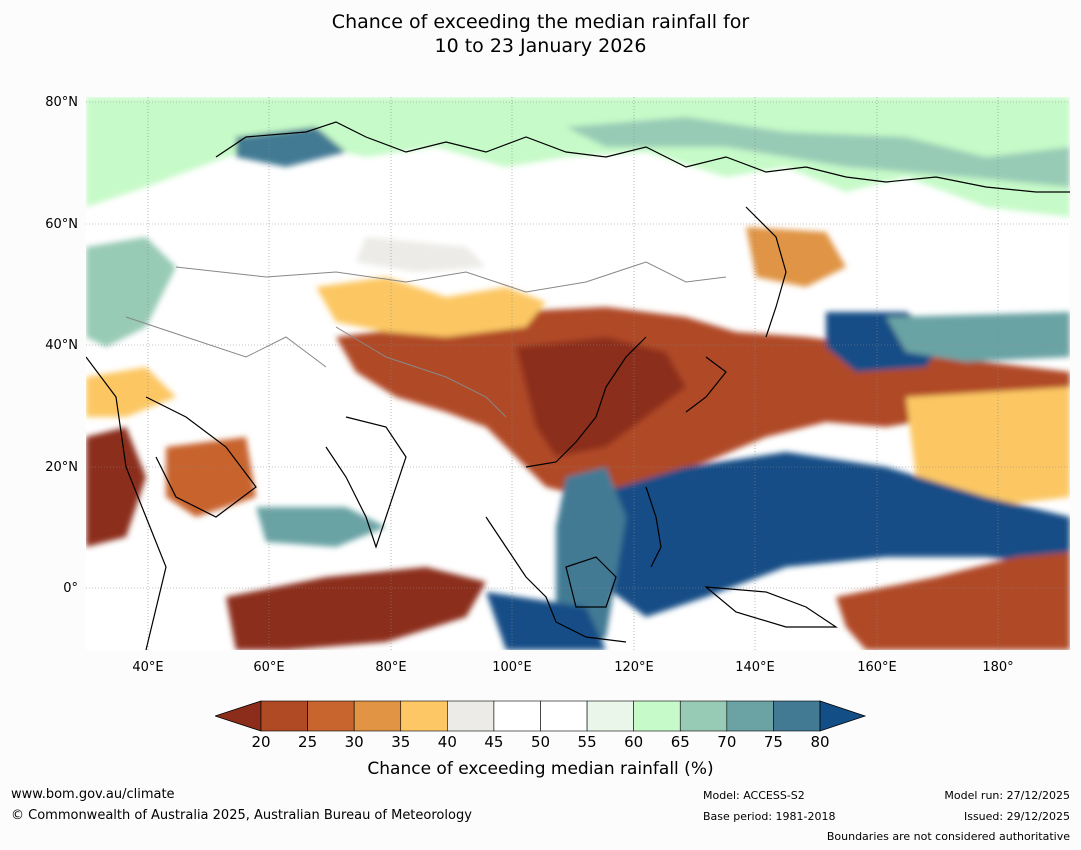  I want to click on coast-borneo, so click(591, 582).